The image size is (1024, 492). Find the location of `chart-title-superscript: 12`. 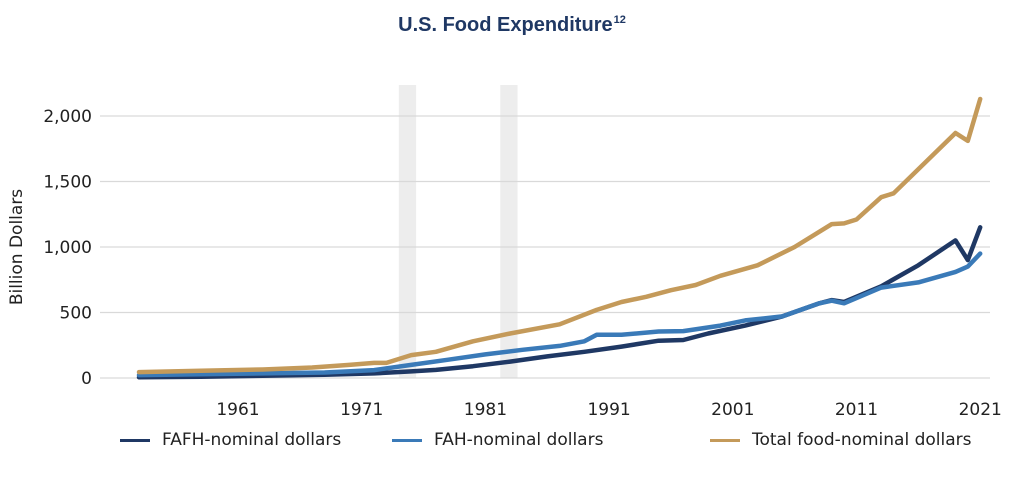

chart-title-superscript: 12 is located at coordinates (619, 20).